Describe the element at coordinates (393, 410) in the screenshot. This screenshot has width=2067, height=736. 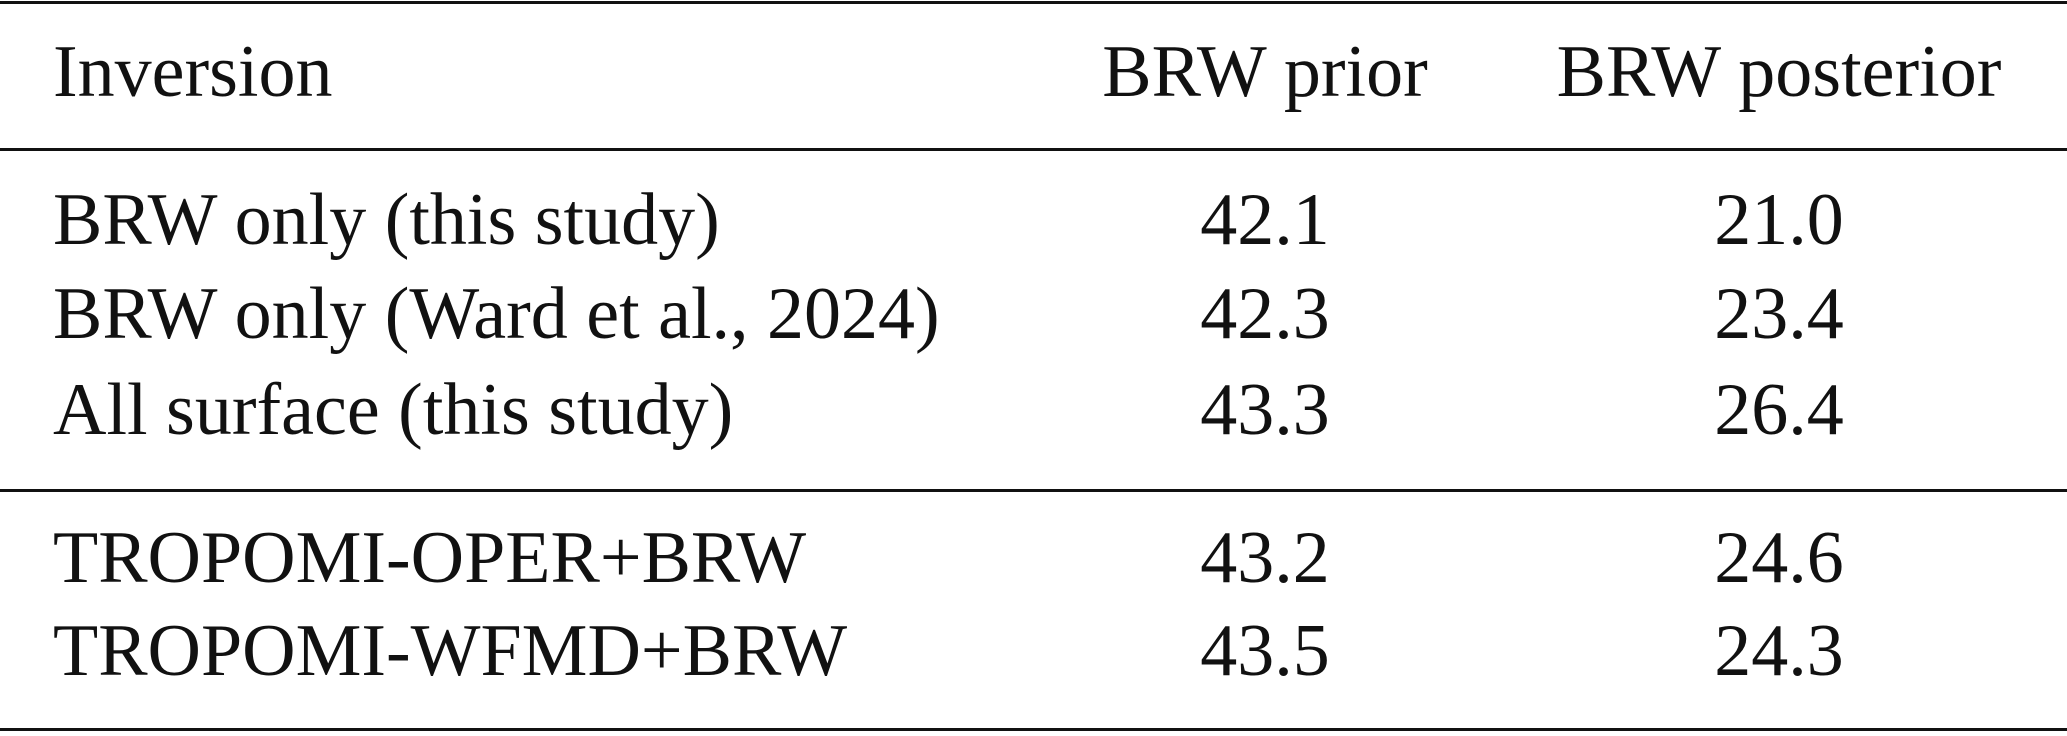
I see `row-label: All surface (this study)` at that location.